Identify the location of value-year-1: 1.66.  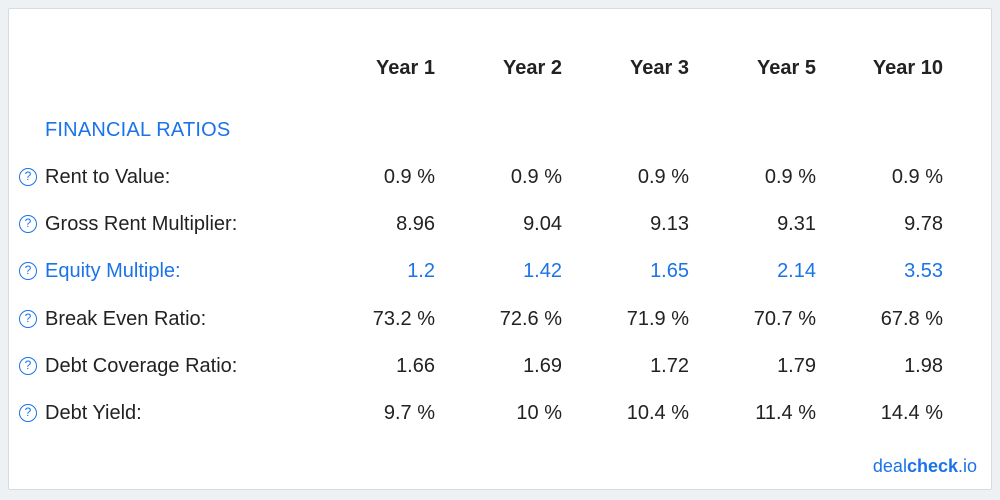
(415, 366).